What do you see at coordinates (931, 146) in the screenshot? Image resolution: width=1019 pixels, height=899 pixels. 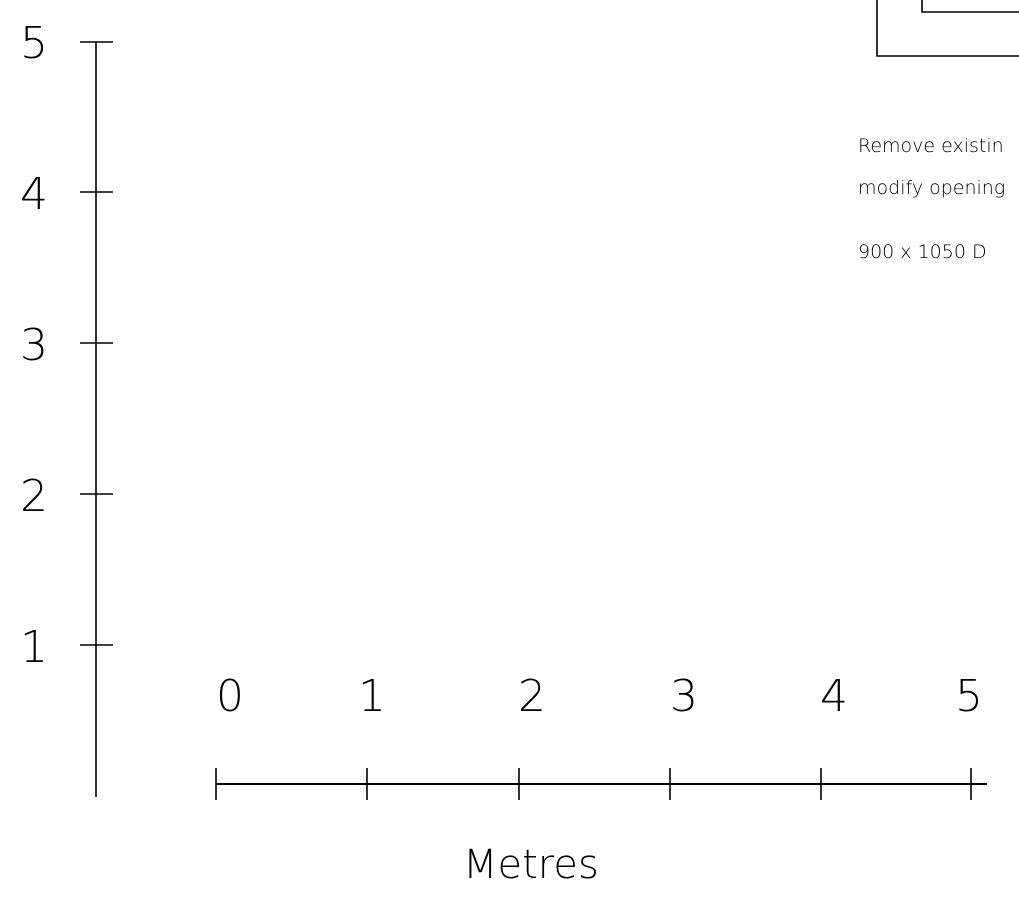 I see `annotation-line-1: Remove existin` at bounding box center [931, 146].